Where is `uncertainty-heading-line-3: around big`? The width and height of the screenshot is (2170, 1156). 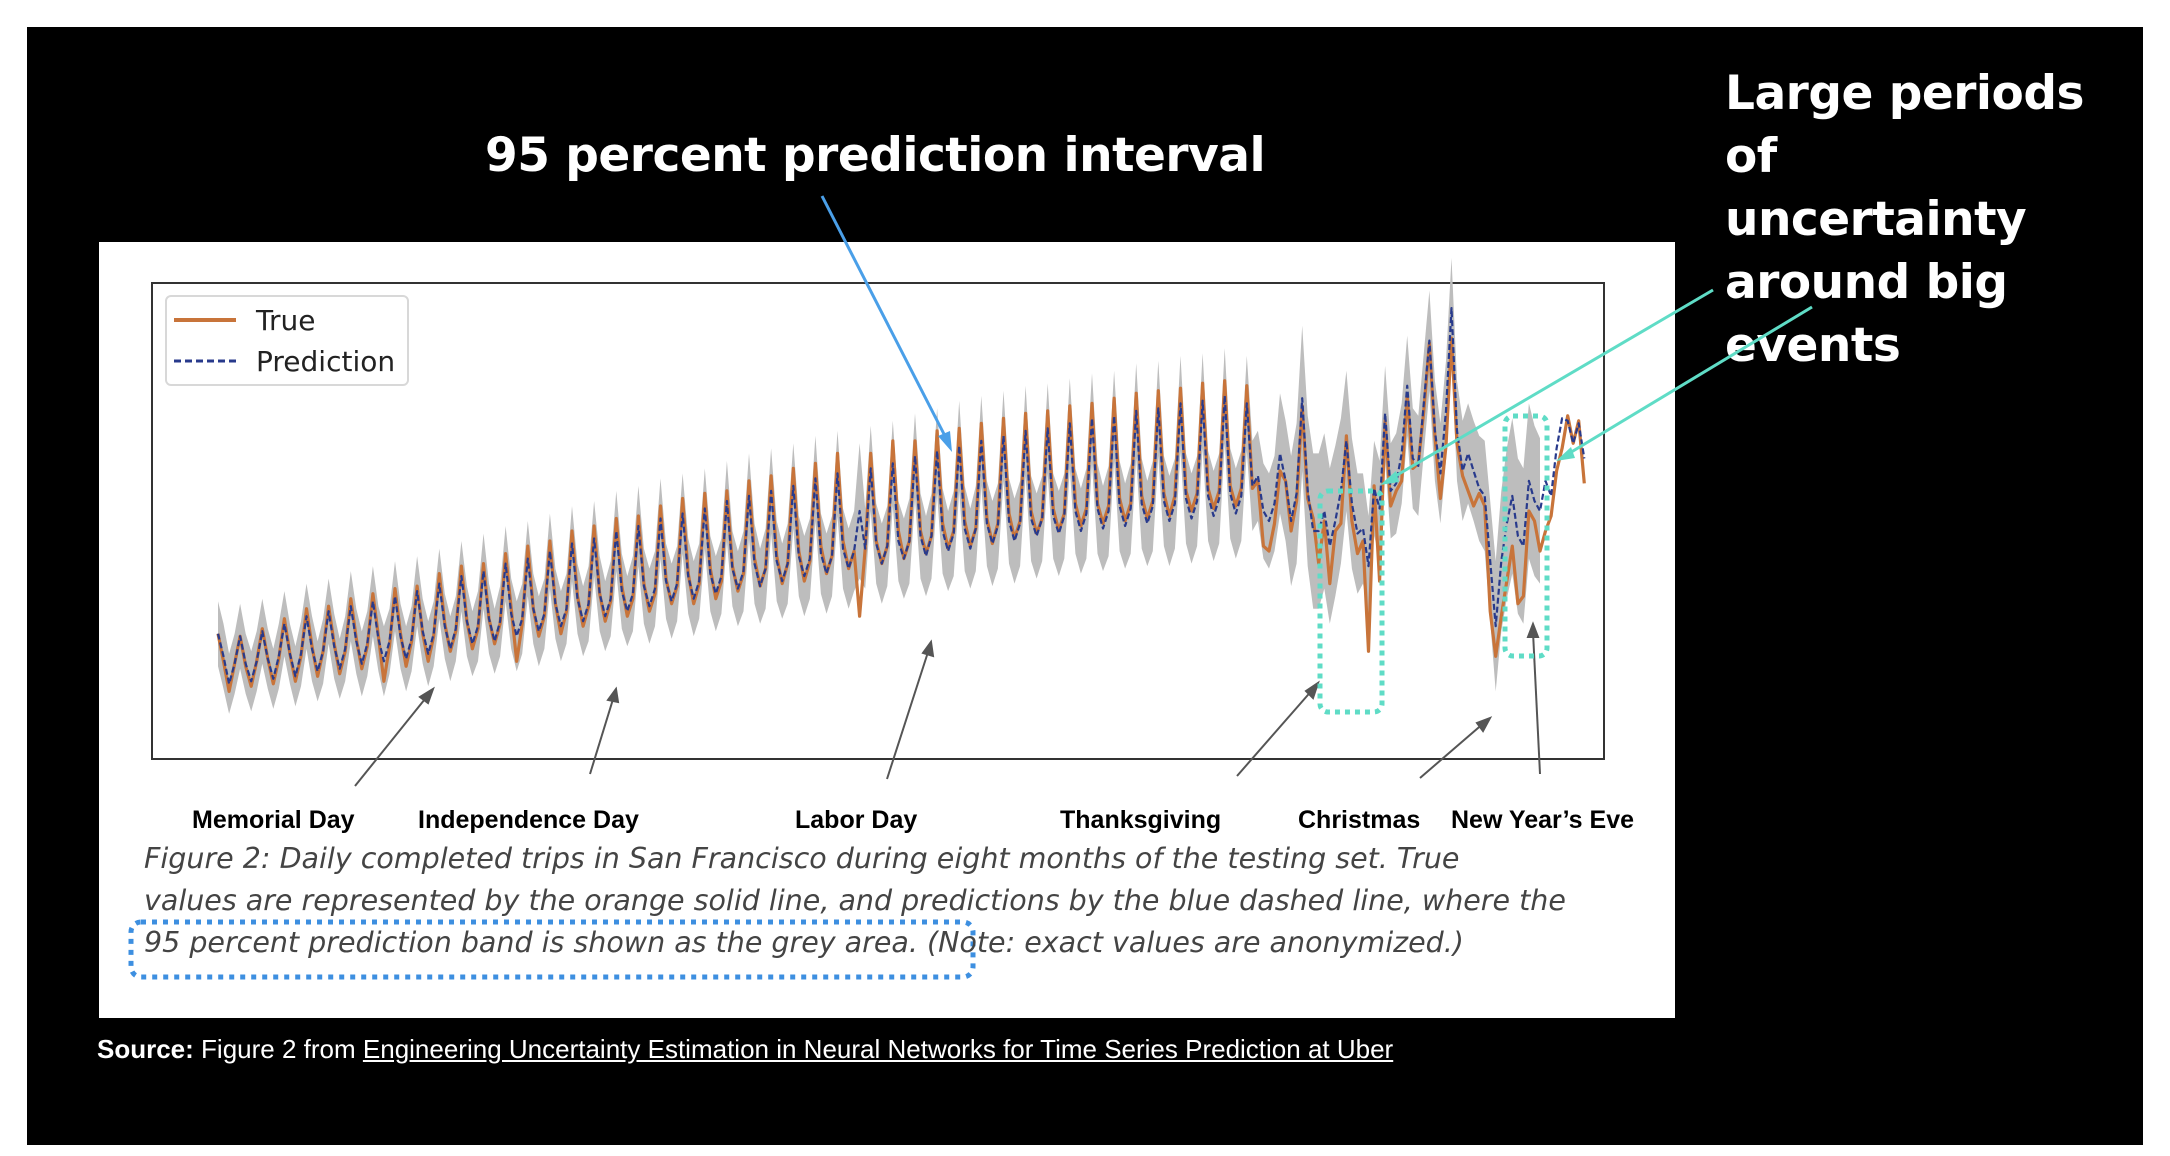 uncertainty-heading-line-3: around big is located at coordinates (1866, 282).